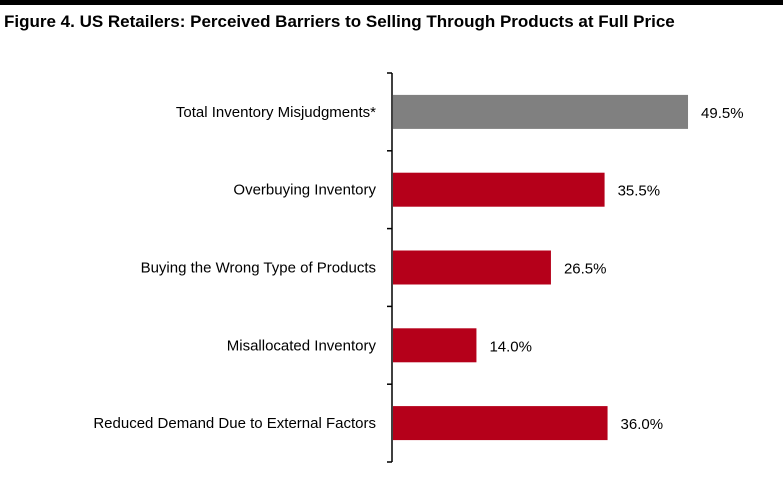  I want to click on data-label: 26.5%, so click(585, 269).